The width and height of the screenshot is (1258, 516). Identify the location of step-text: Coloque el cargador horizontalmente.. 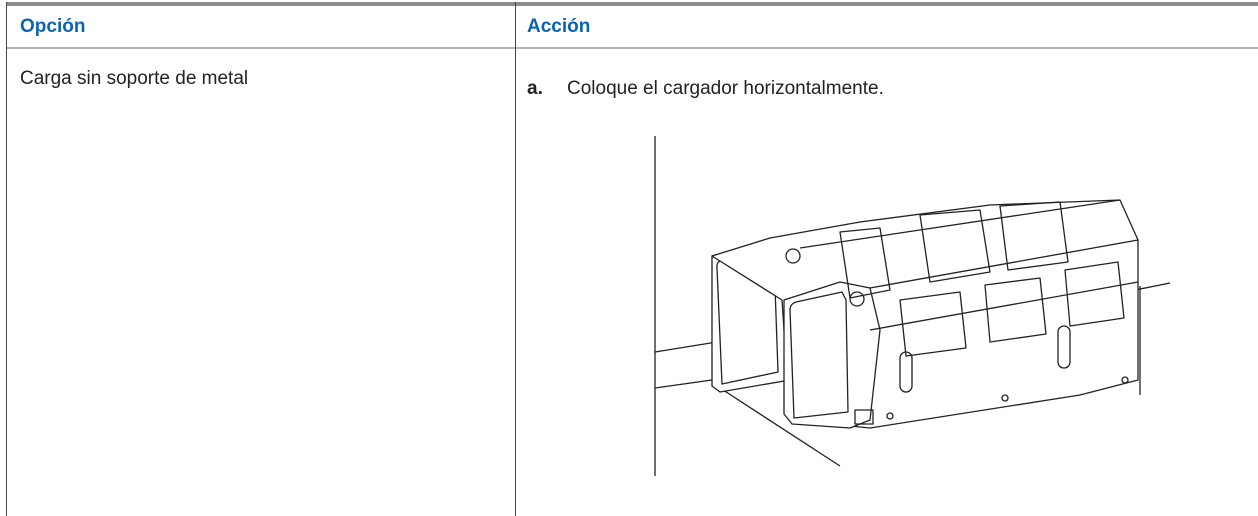
(725, 88).